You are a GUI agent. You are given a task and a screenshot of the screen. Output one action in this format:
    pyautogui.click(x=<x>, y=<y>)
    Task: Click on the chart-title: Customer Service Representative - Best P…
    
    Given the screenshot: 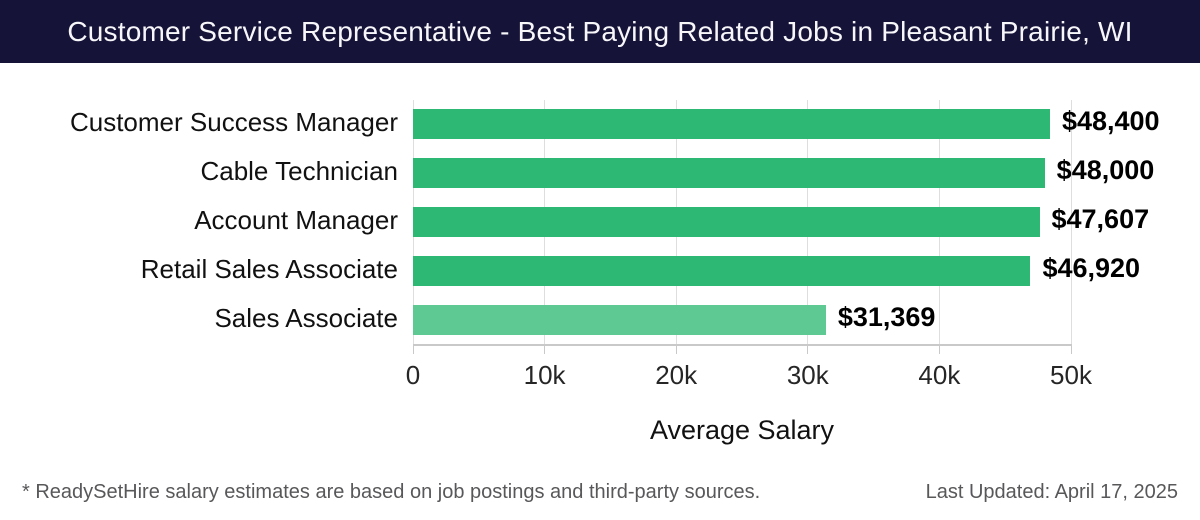 What is the action you would take?
    pyautogui.click(x=600, y=31)
    